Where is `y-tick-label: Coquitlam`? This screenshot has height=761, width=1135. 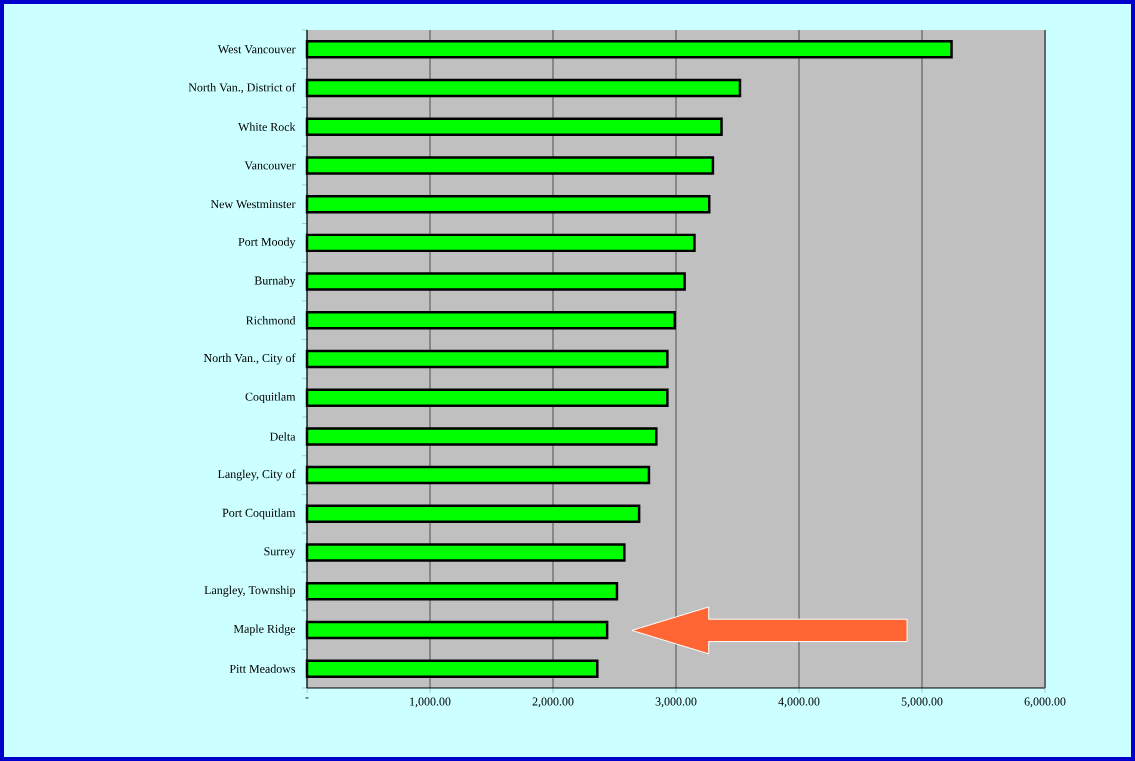
y-tick-label: Coquitlam is located at coordinates (270, 398).